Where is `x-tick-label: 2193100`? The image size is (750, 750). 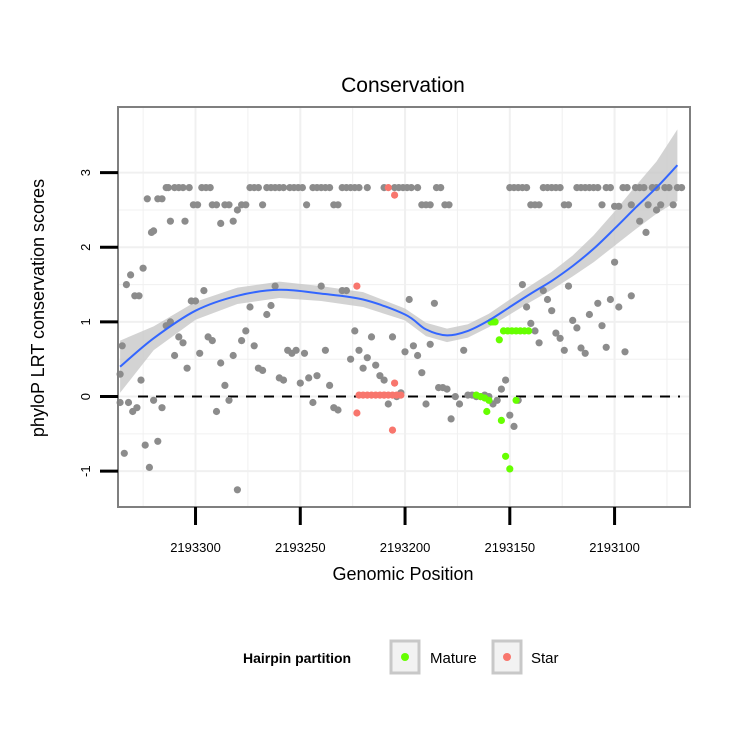 x-tick-label: 2193100 is located at coordinates (614, 547).